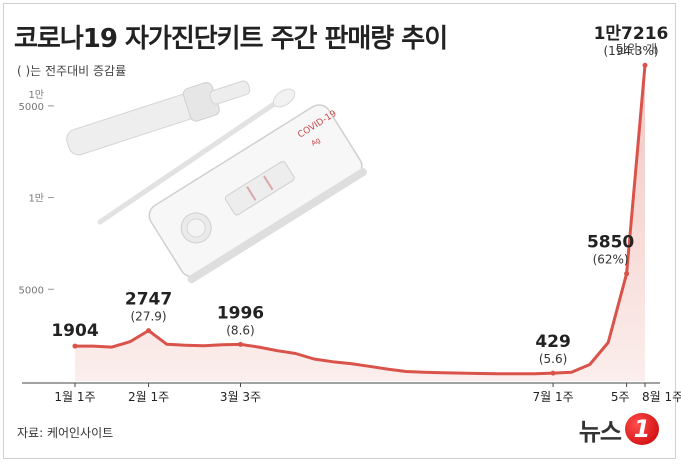  What do you see at coordinates (240, 313) in the screenshot?
I see `data-label-value: 1996` at bounding box center [240, 313].